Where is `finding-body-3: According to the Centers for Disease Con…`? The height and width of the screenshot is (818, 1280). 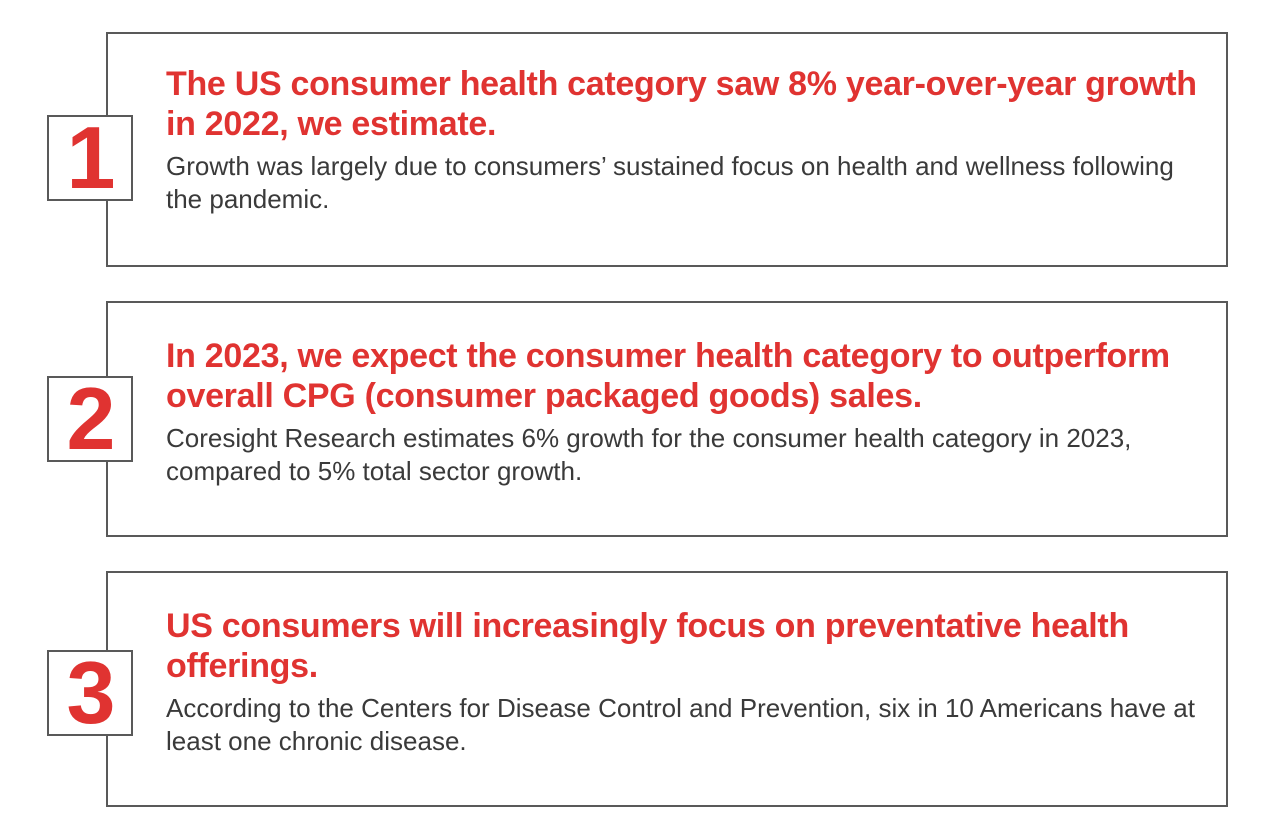
finding-body-3: According to the Centers for Disease Con… is located at coordinates (680, 724).